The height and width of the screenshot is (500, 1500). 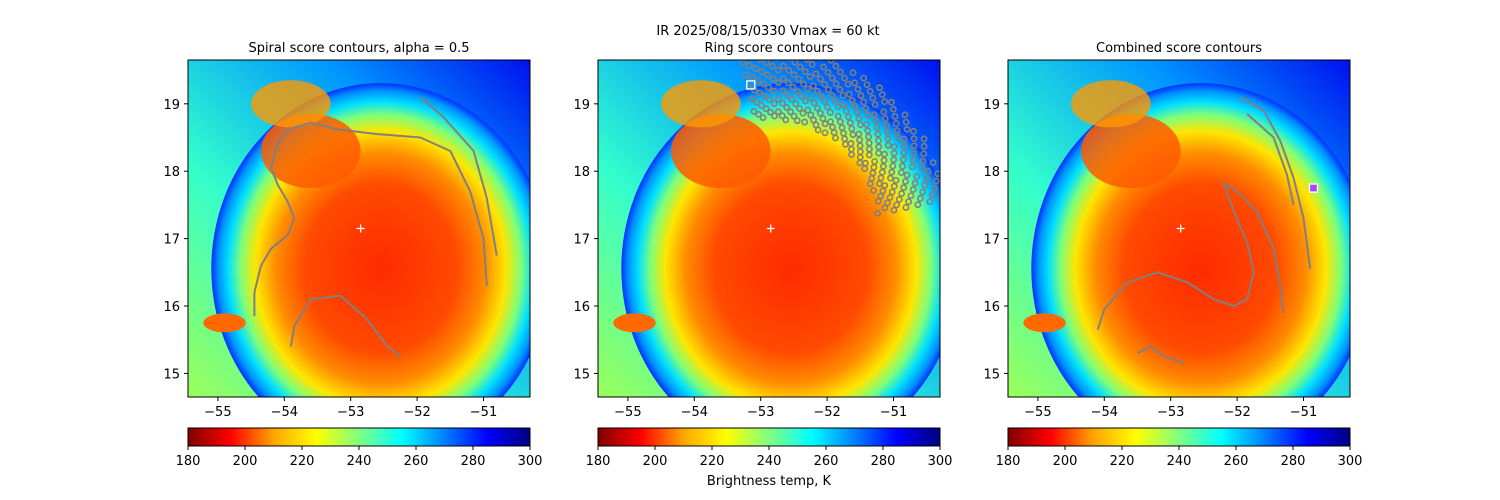 I want to click on colorbar-tick-label: 280, so click(x=473, y=461).